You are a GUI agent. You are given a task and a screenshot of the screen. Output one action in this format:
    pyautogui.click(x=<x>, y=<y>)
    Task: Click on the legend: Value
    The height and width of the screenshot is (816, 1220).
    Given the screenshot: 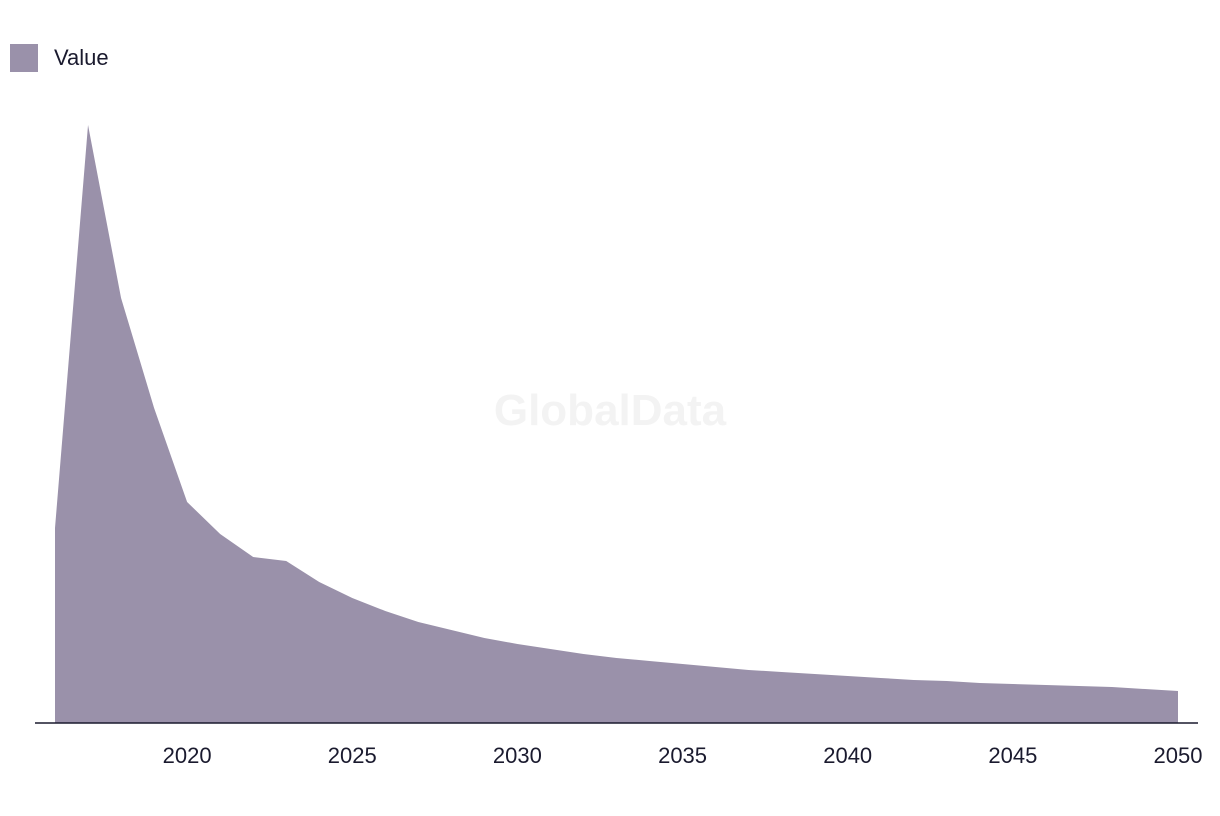 What is the action you would take?
    pyautogui.click(x=59, y=58)
    